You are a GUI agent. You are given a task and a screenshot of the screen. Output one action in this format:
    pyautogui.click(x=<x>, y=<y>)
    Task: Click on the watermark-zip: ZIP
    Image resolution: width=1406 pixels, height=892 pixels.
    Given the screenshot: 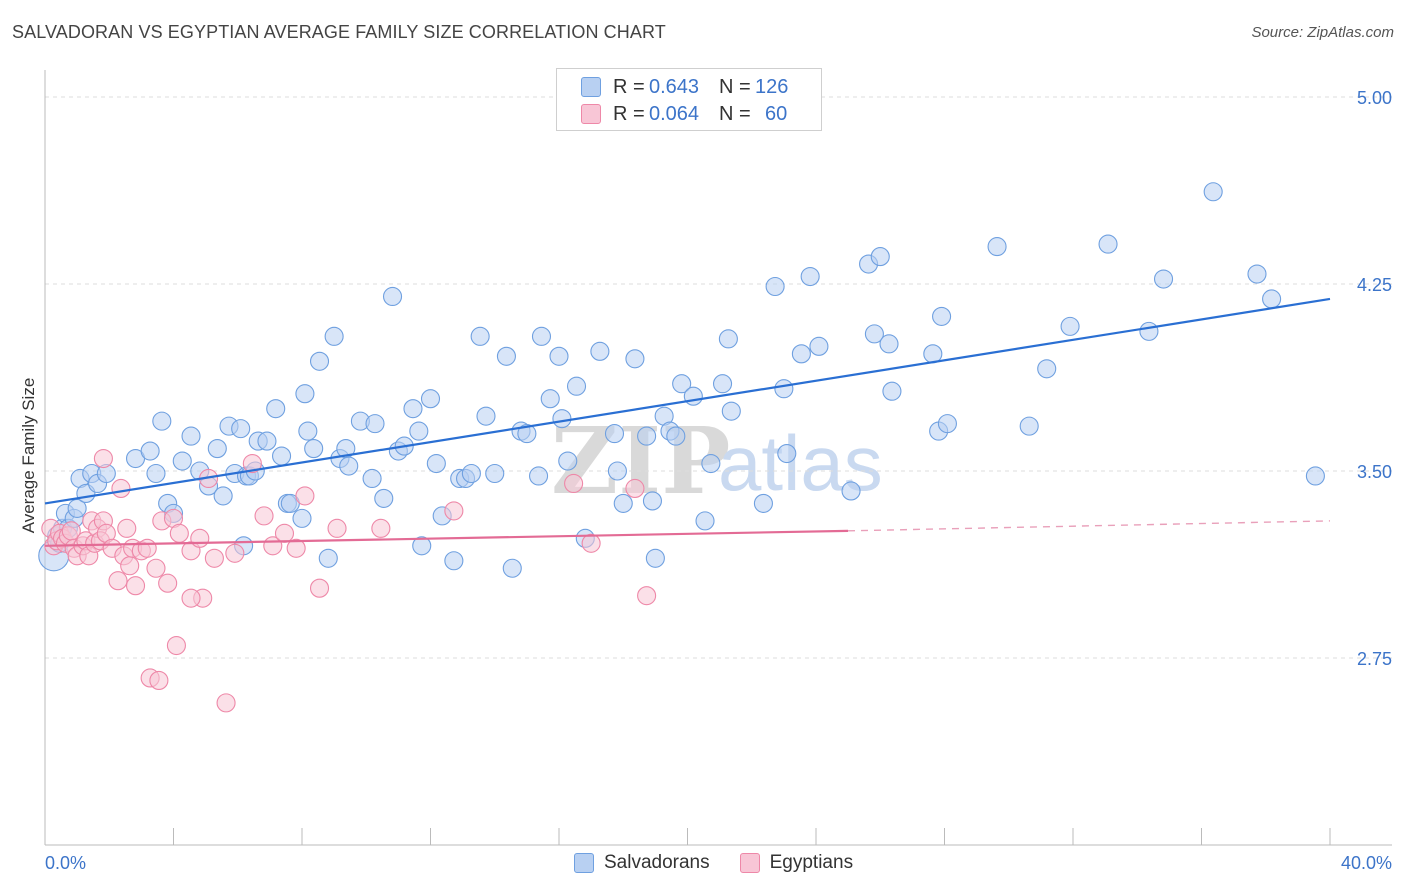 What is the action you would take?
    pyautogui.click(x=640, y=461)
    